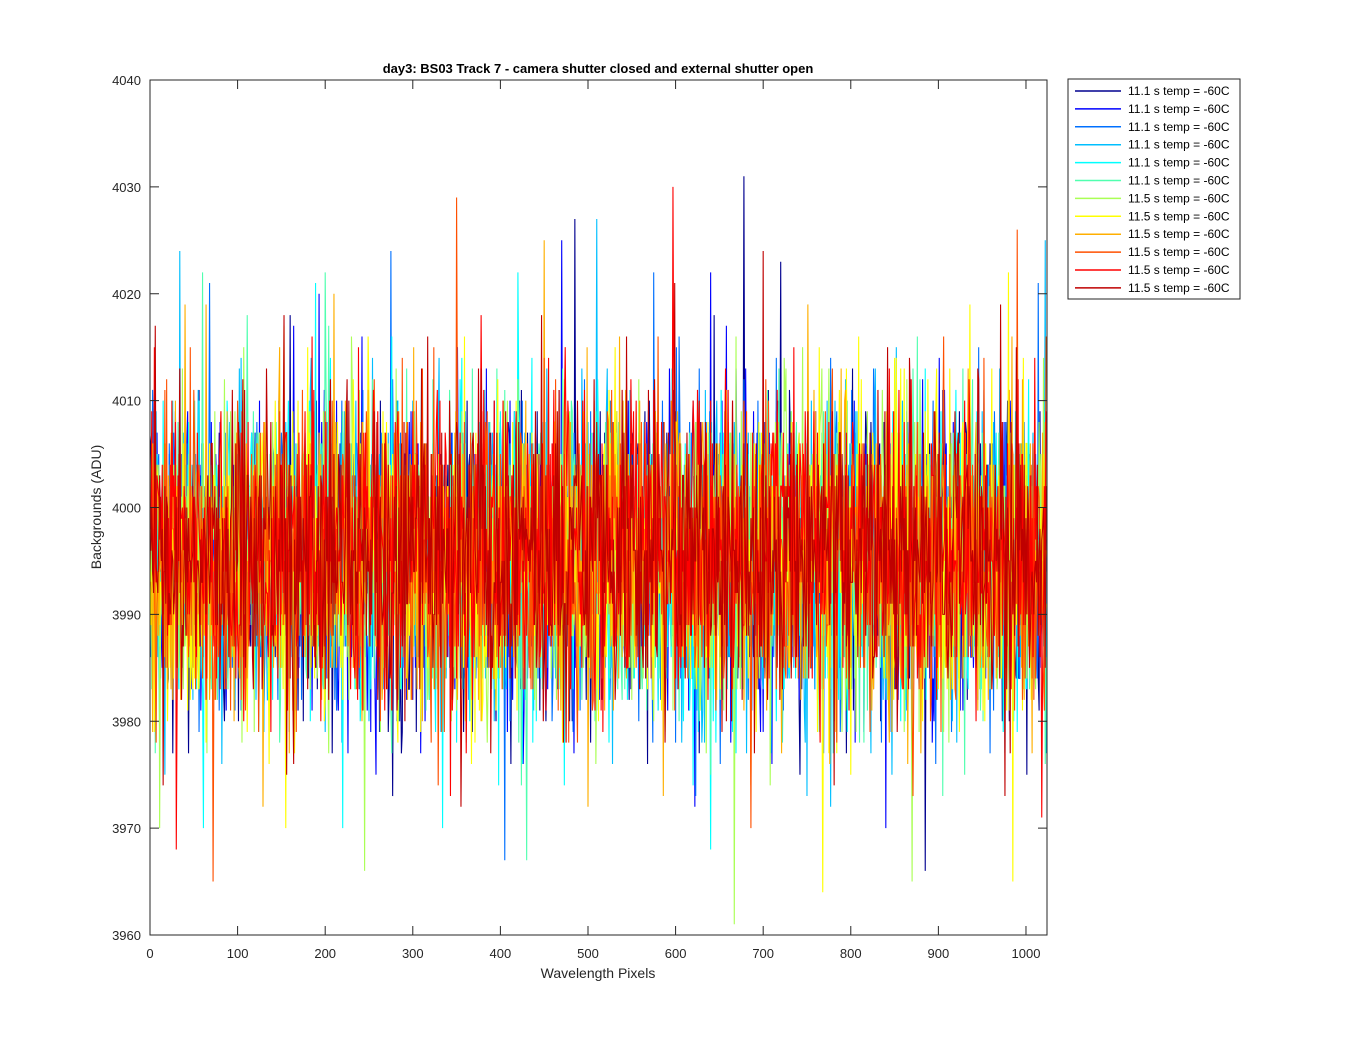 The width and height of the screenshot is (1350, 1050). Describe the element at coordinates (1179, 198) in the screenshot. I see `legend-label-7: 11.5 s temp = -60C` at that location.